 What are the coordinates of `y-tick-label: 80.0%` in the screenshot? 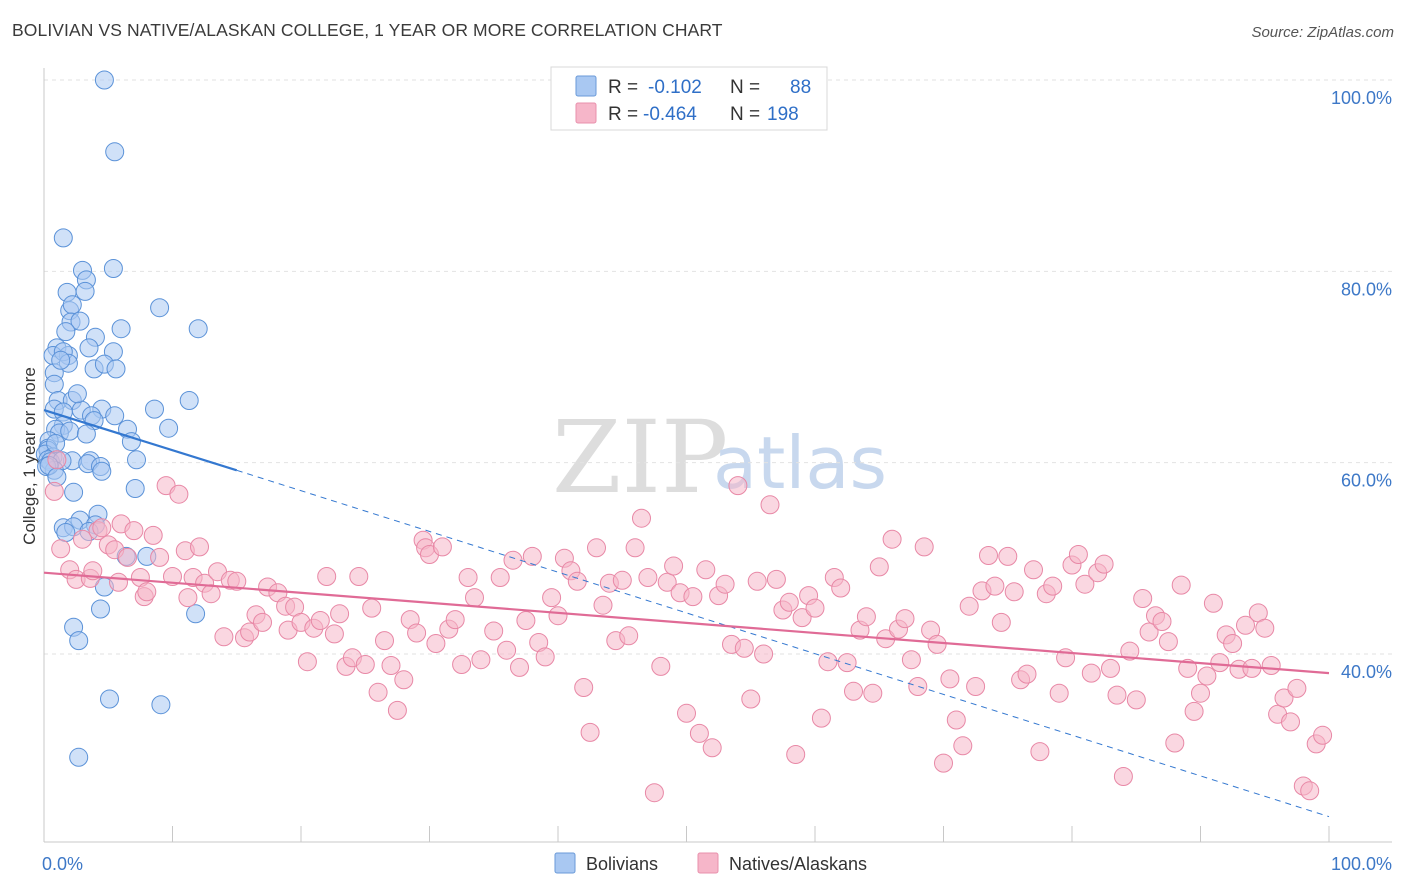 It's located at (1366, 289).